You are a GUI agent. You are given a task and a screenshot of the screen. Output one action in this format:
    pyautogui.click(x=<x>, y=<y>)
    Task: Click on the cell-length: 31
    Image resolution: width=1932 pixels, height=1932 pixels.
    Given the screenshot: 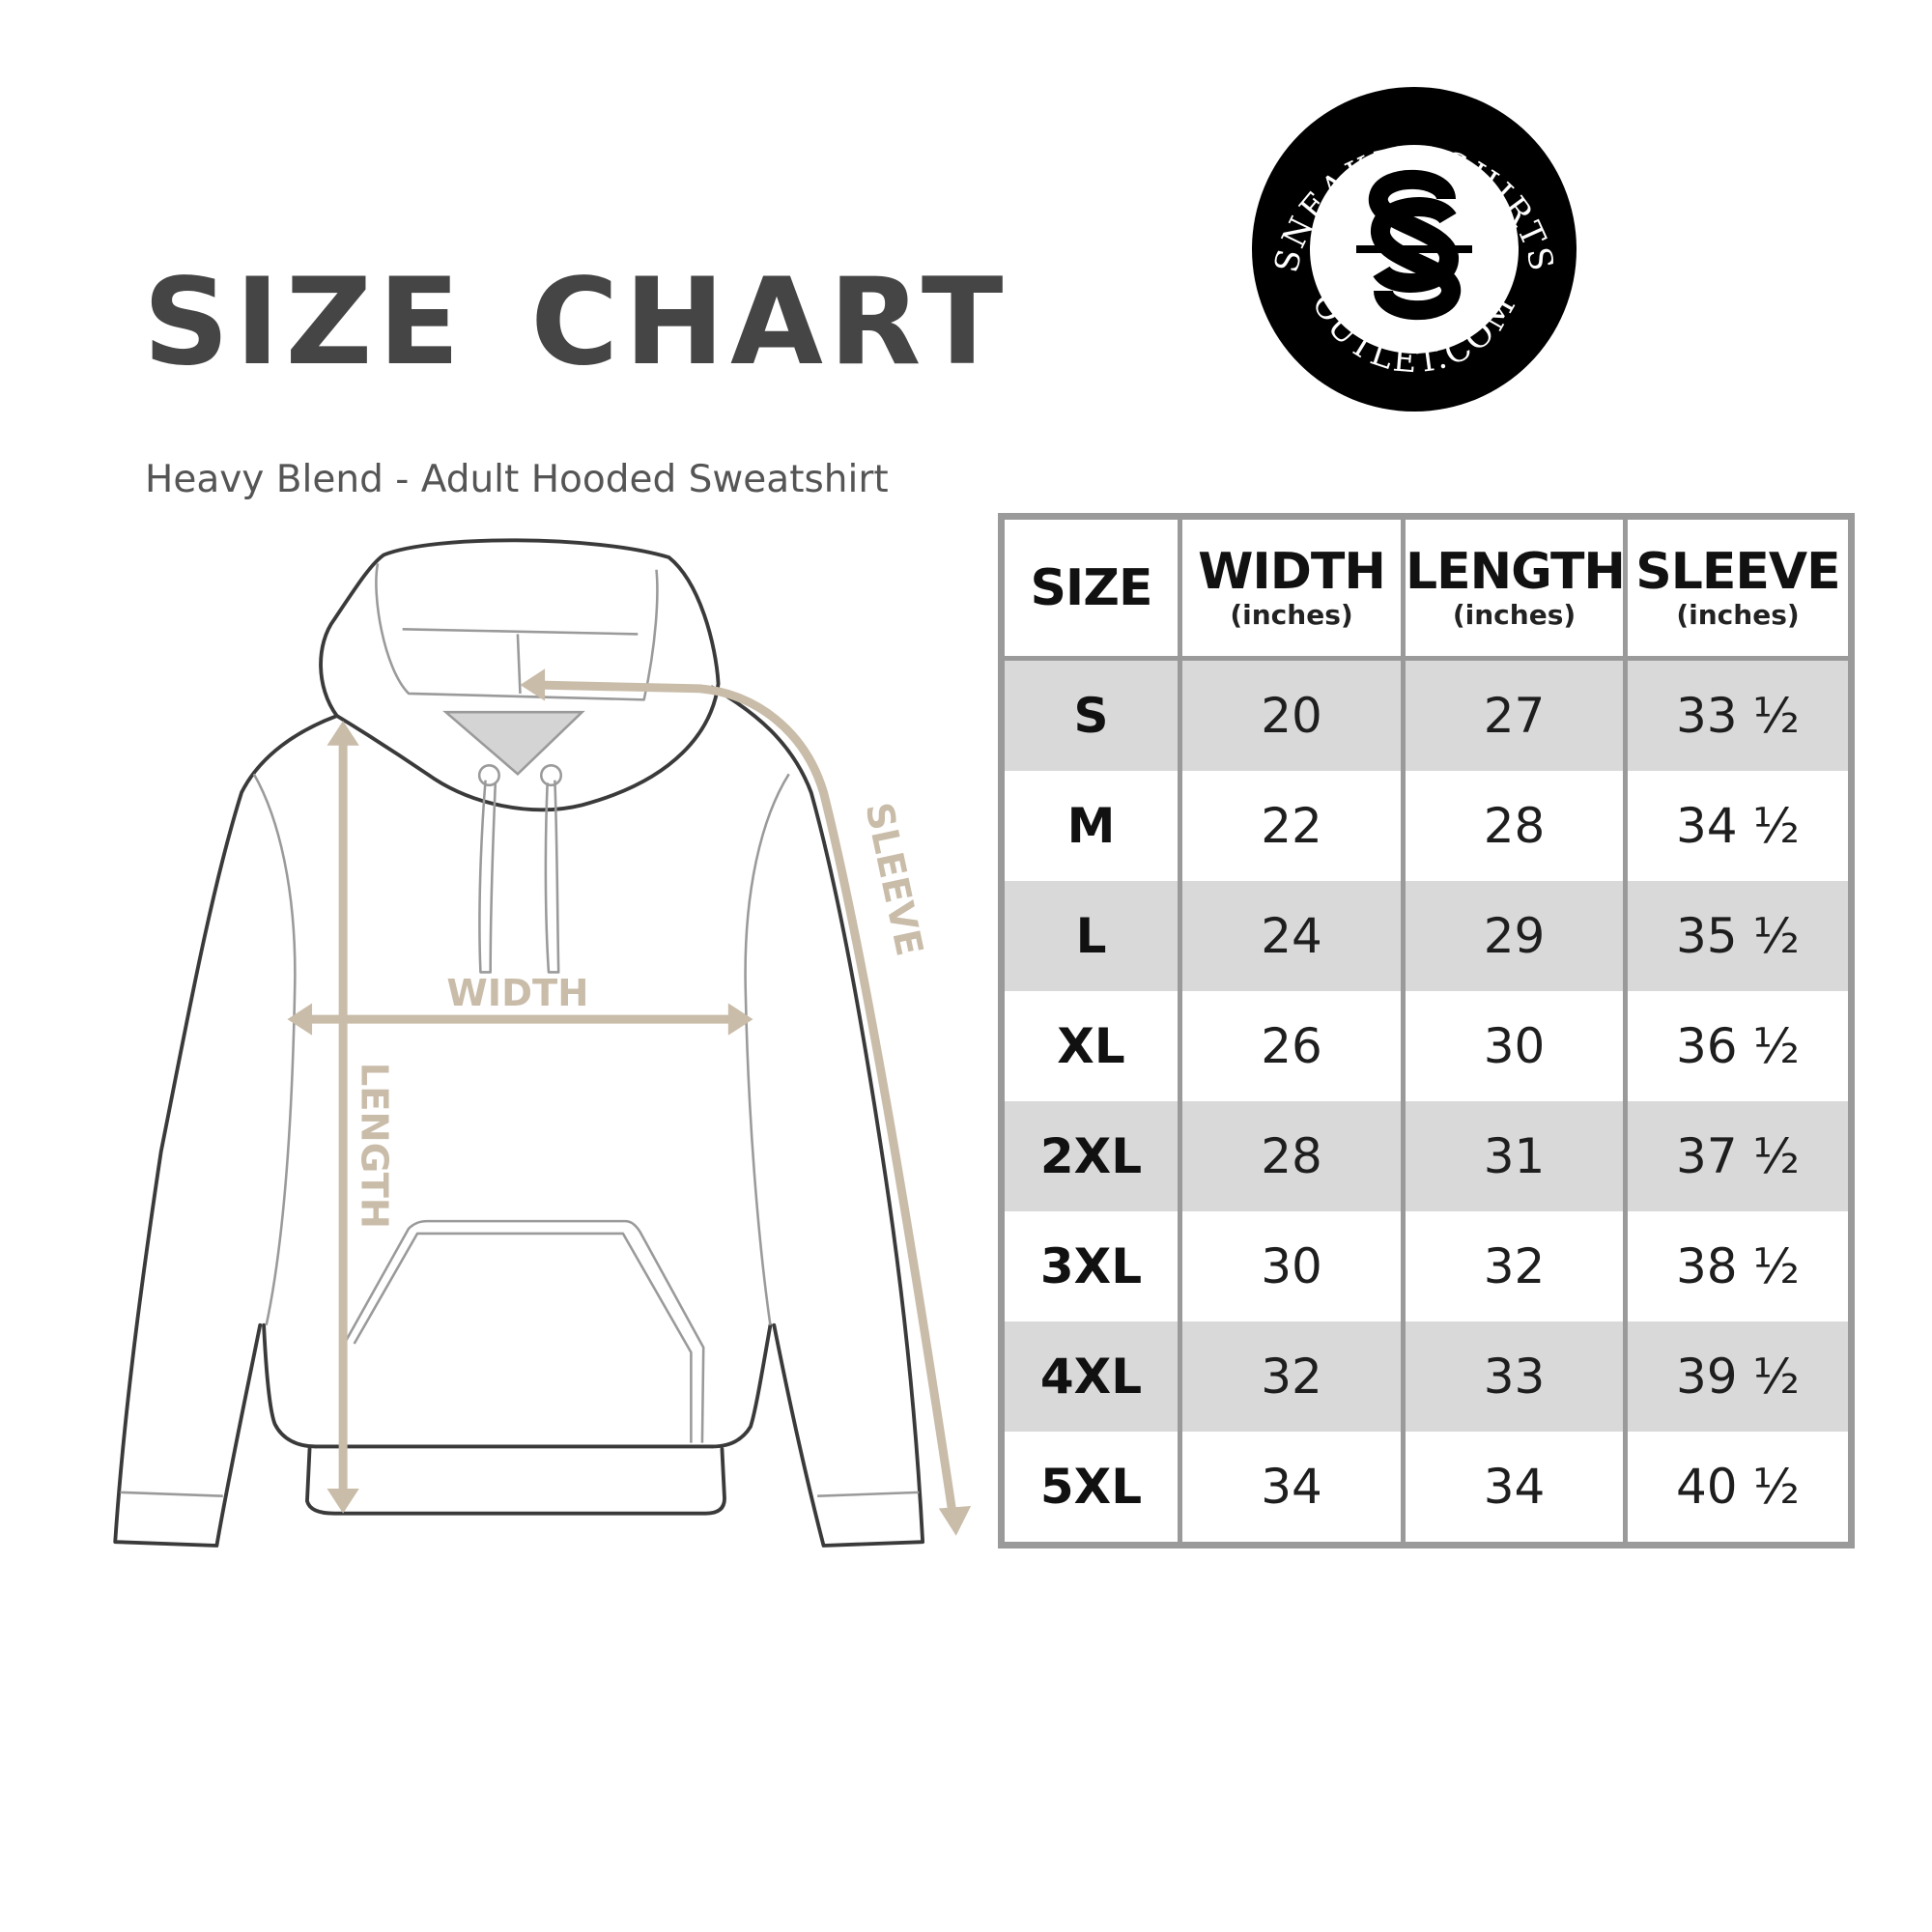 What is the action you would take?
    pyautogui.click(x=1514, y=1155)
    